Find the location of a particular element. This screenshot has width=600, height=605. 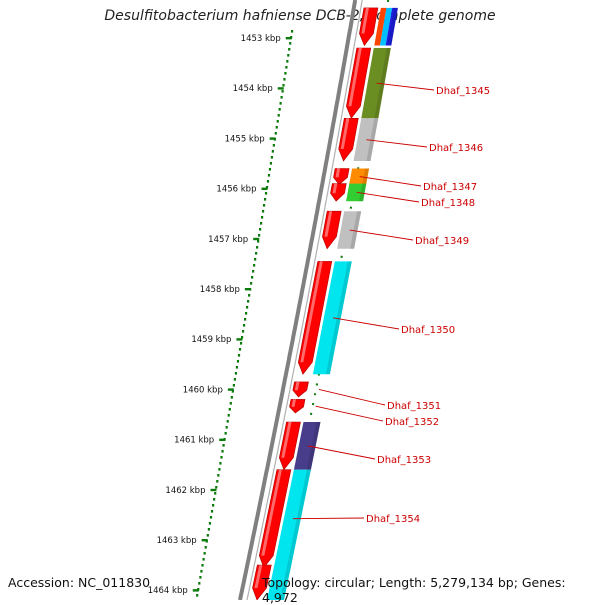

accession-text: Accession: NC_011830 is located at coordinates (79, 582).